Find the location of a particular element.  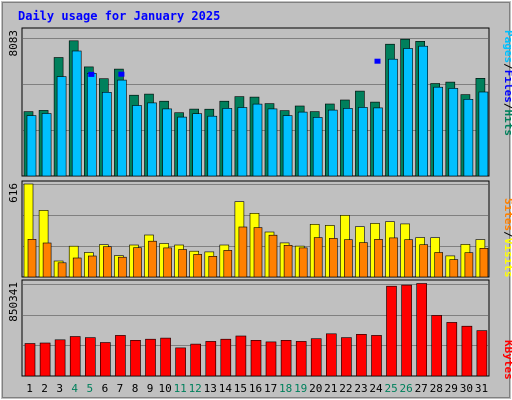

visits-legend: Visits is located at coordinates (507, 258).